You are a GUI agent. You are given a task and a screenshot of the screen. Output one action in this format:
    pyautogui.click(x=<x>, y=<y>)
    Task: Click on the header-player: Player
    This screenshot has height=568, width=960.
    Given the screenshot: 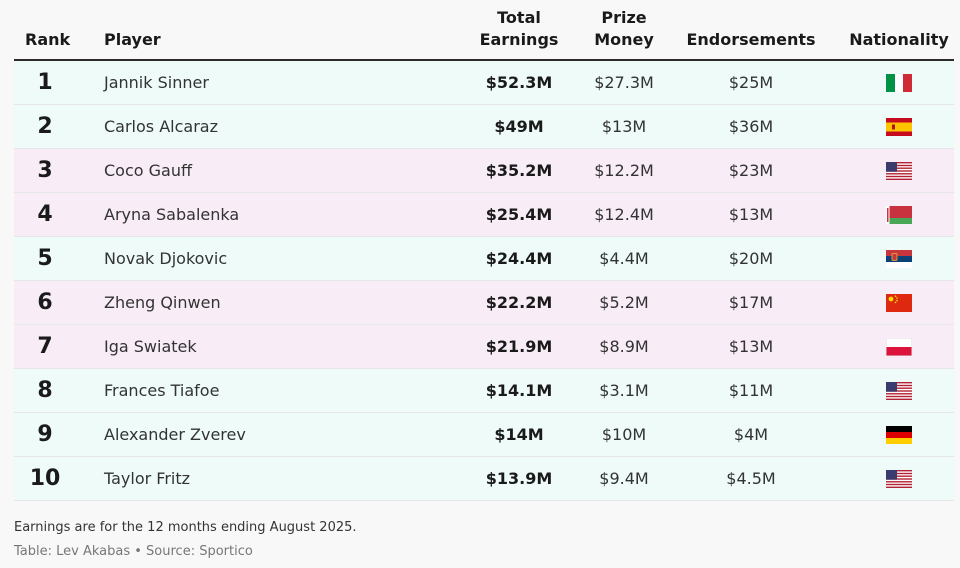 What is the action you would take?
    pyautogui.click(x=132, y=39)
    